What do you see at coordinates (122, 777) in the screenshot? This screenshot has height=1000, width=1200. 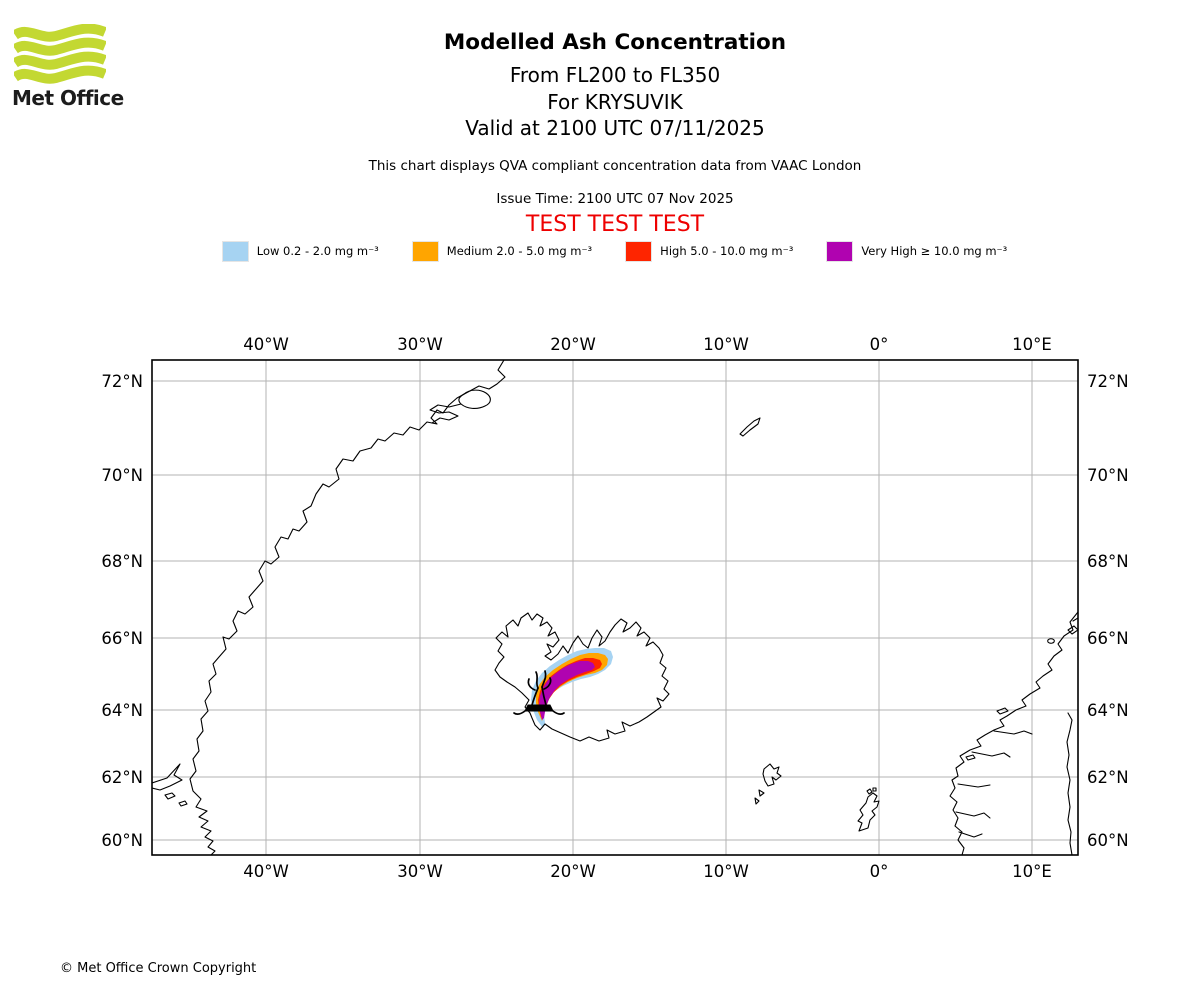 I see `lat-tick-label-left: 62°N` at bounding box center [122, 777].